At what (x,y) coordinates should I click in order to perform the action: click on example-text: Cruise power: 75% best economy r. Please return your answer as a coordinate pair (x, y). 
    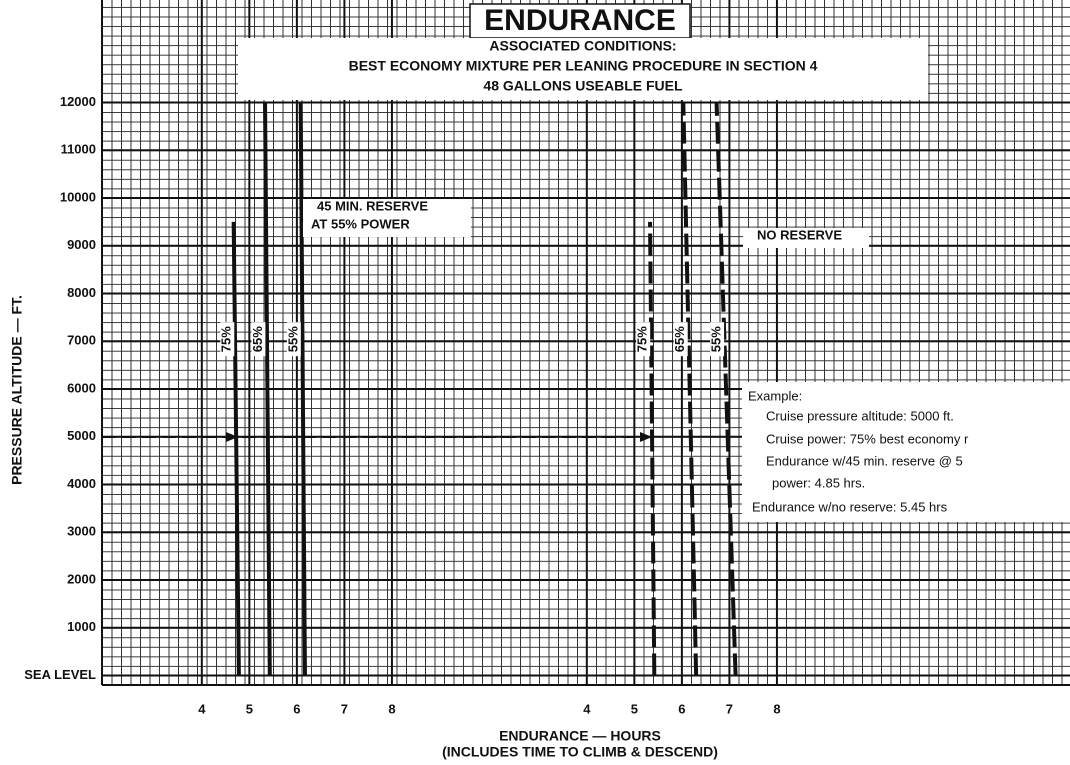
    Looking at the image, I should click on (867, 438).